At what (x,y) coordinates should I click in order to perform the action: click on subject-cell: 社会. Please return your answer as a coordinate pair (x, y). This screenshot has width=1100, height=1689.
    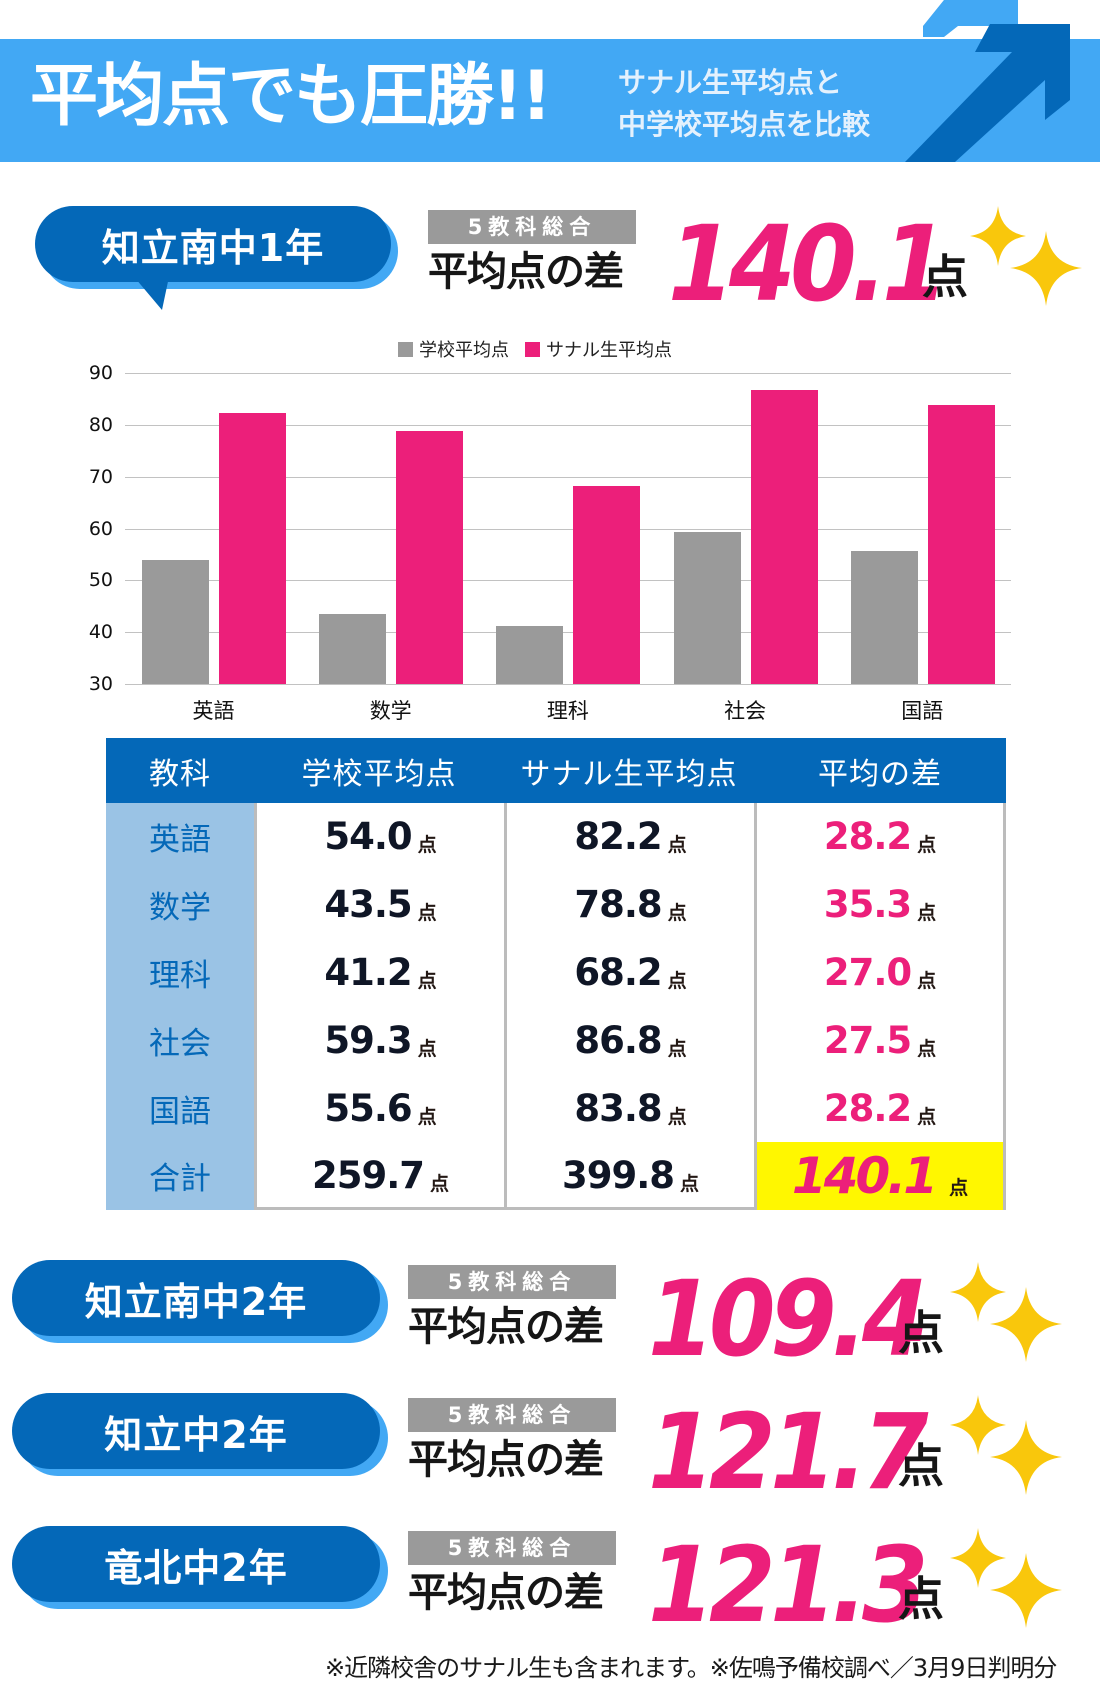
    Looking at the image, I should click on (180, 1043).